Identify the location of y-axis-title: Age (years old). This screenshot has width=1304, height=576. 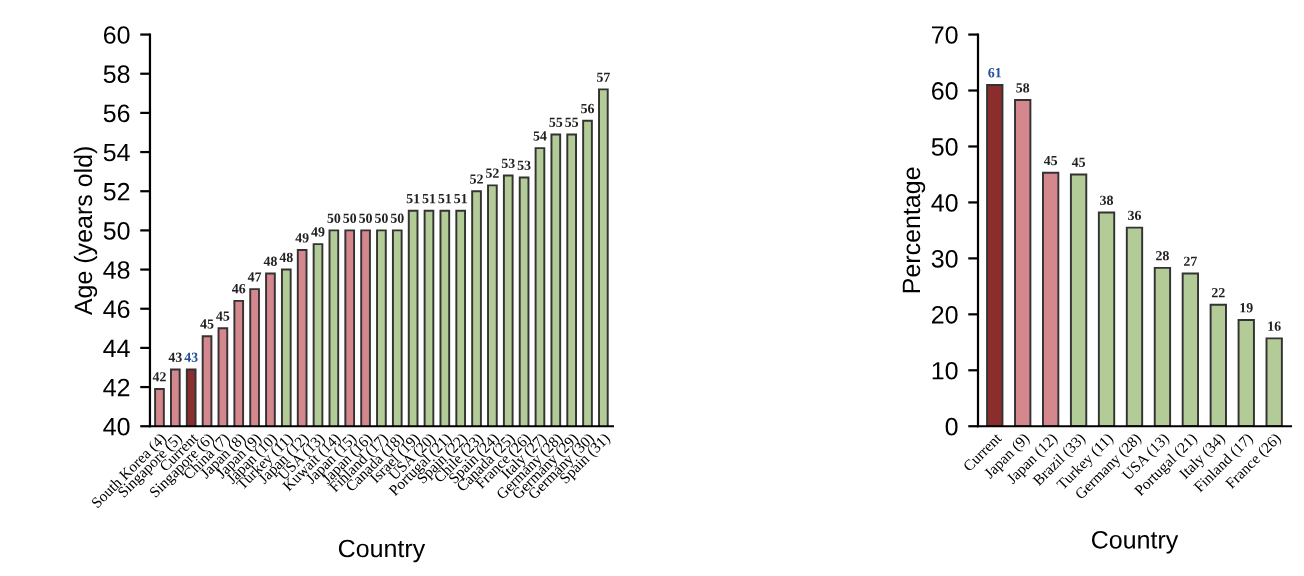
(85, 231).